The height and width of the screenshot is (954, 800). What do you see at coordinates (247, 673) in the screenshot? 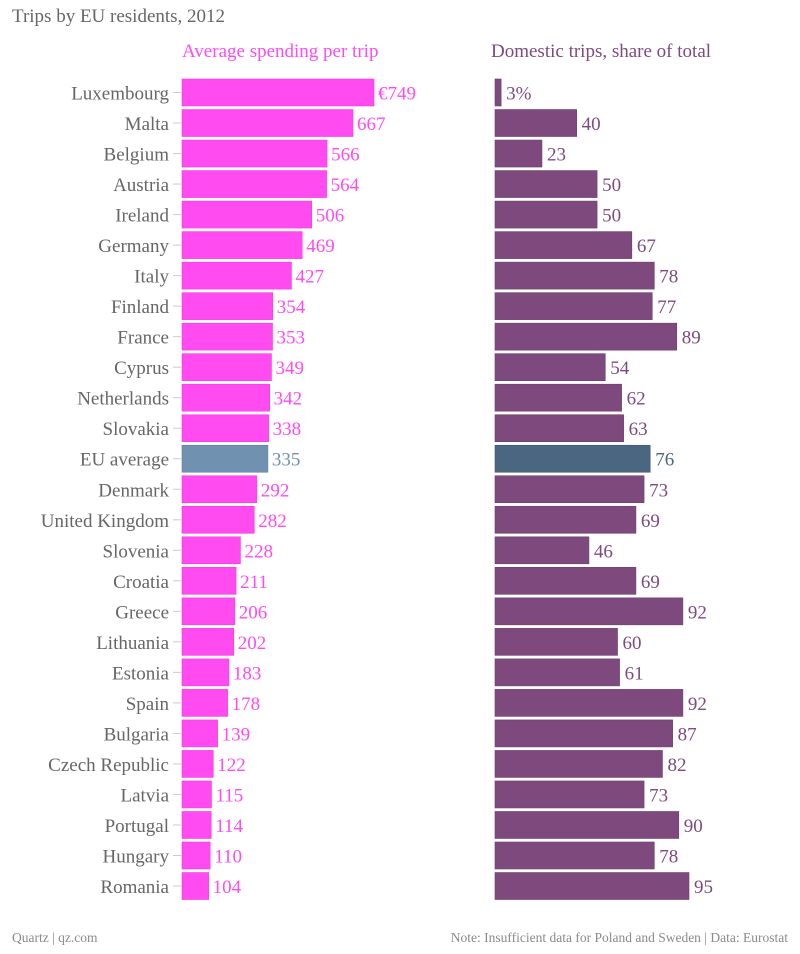
I see `spending-value-estonia: 183` at bounding box center [247, 673].